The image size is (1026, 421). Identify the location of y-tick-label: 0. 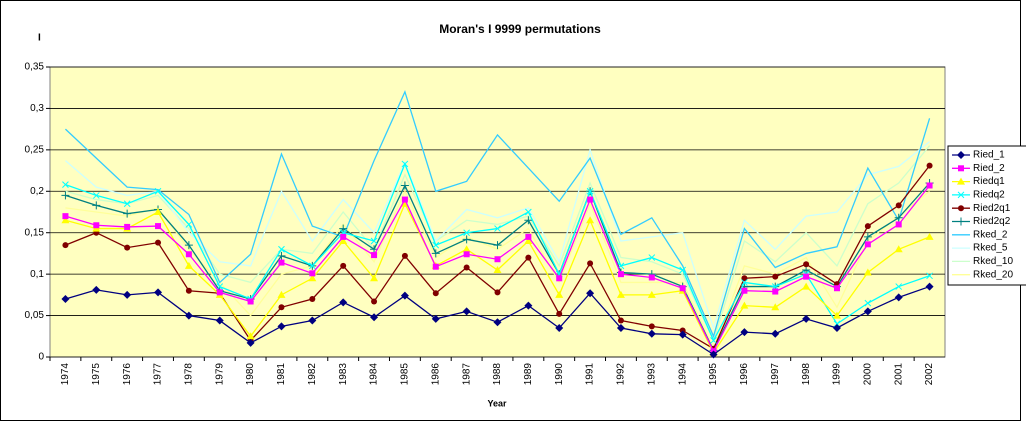
(41, 357).